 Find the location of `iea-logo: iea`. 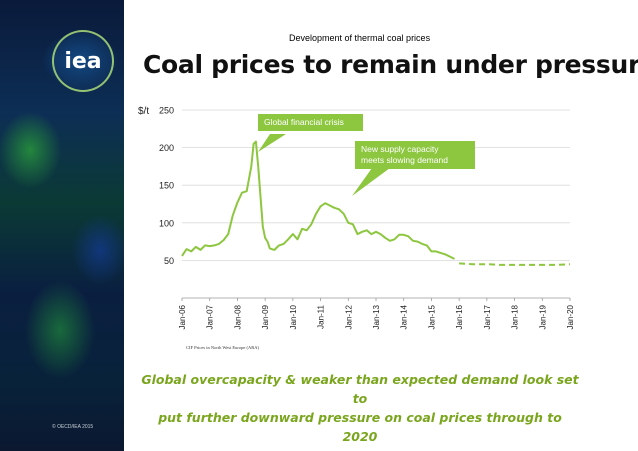

iea-logo: iea is located at coordinates (83, 61).